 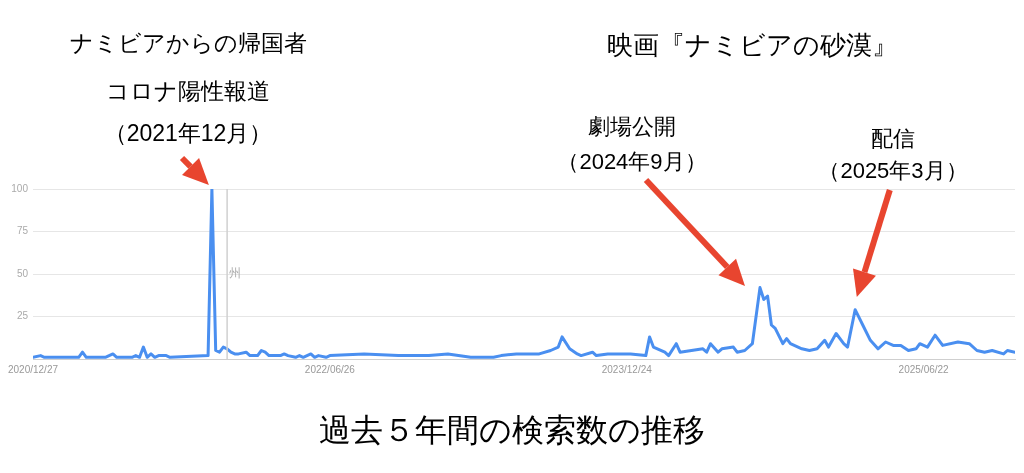 I want to click on y-tick-label: 75, so click(x=22, y=231).